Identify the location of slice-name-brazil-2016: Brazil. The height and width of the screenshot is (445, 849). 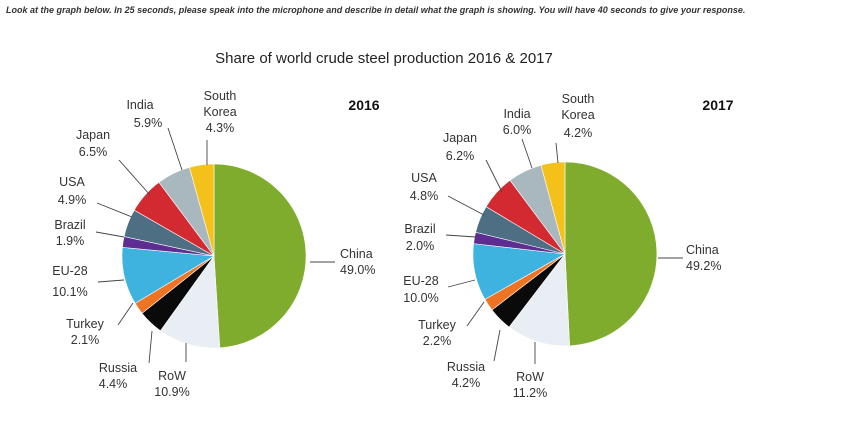
(69, 225).